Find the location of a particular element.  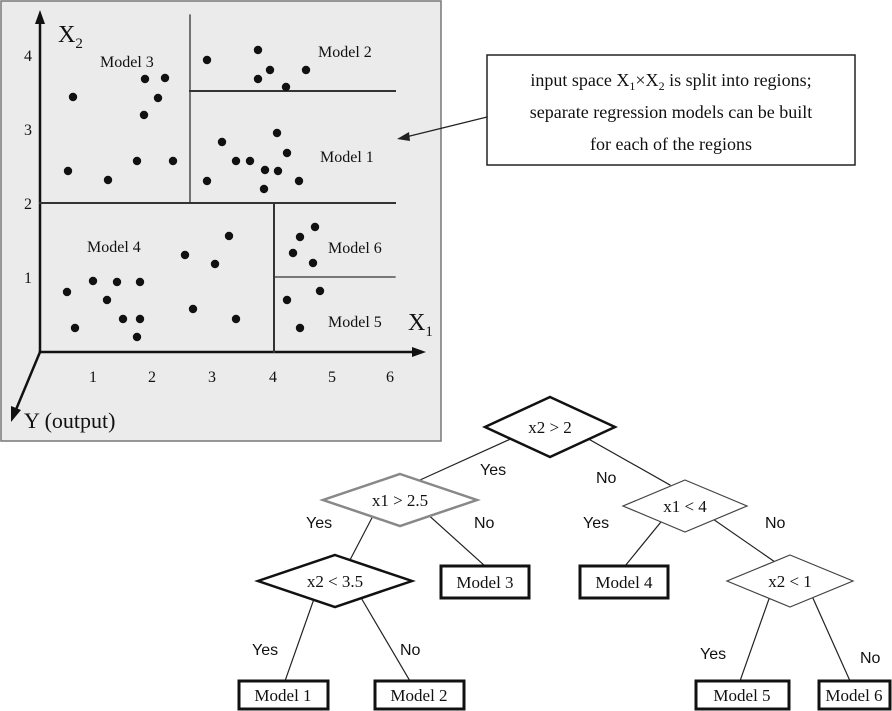

y-ticks: 1 2 3 4 is located at coordinates (28, 167).